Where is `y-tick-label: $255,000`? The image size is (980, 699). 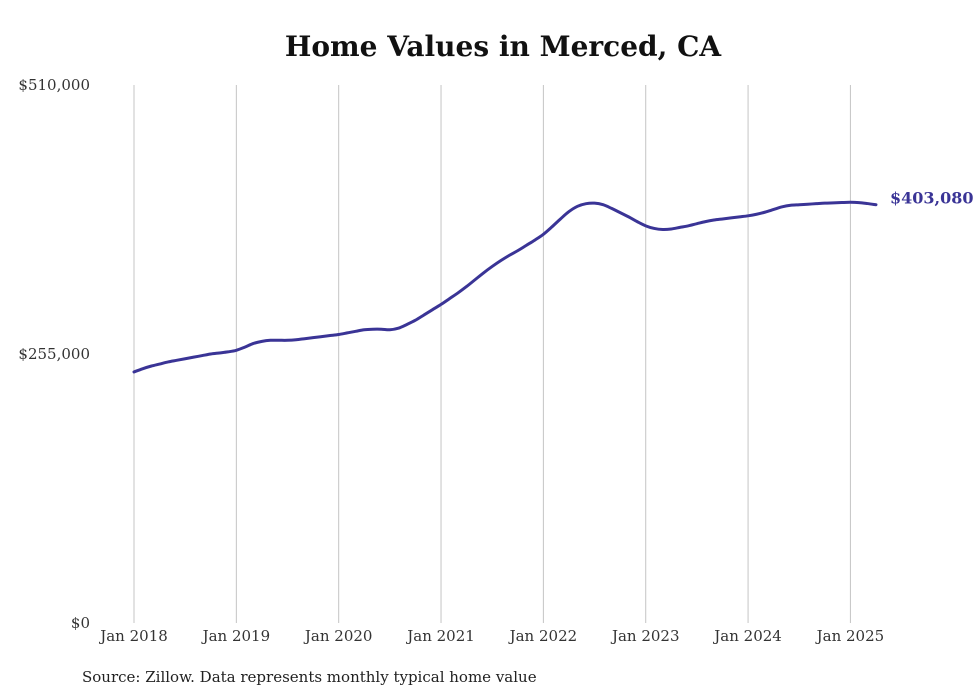 y-tick-label: $255,000 is located at coordinates (54, 354).